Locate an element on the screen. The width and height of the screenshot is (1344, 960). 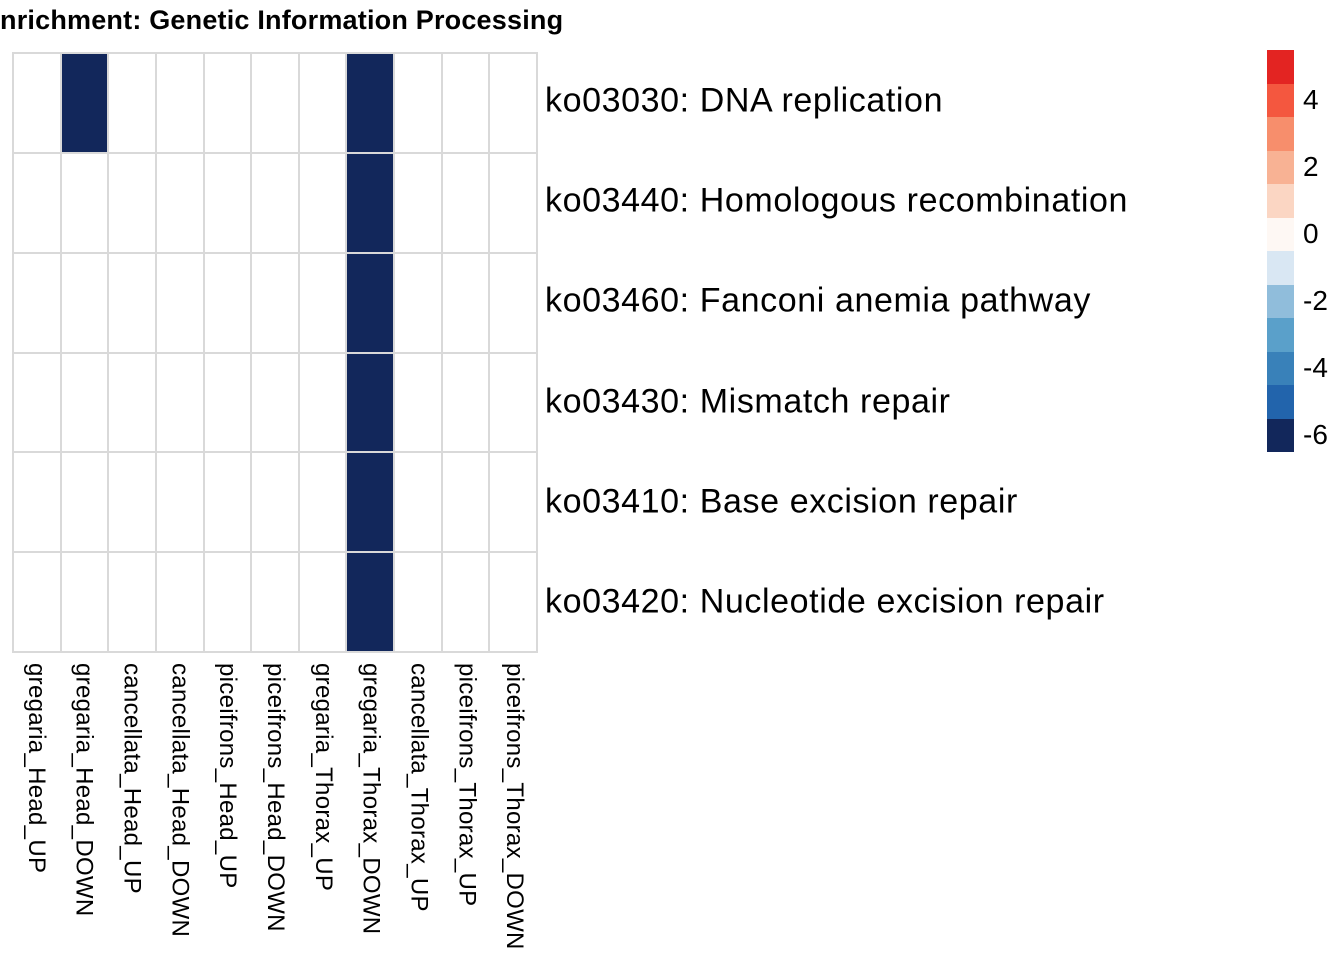
row-label: ko03460: Fanconi anemia pathway is located at coordinates (818, 301).